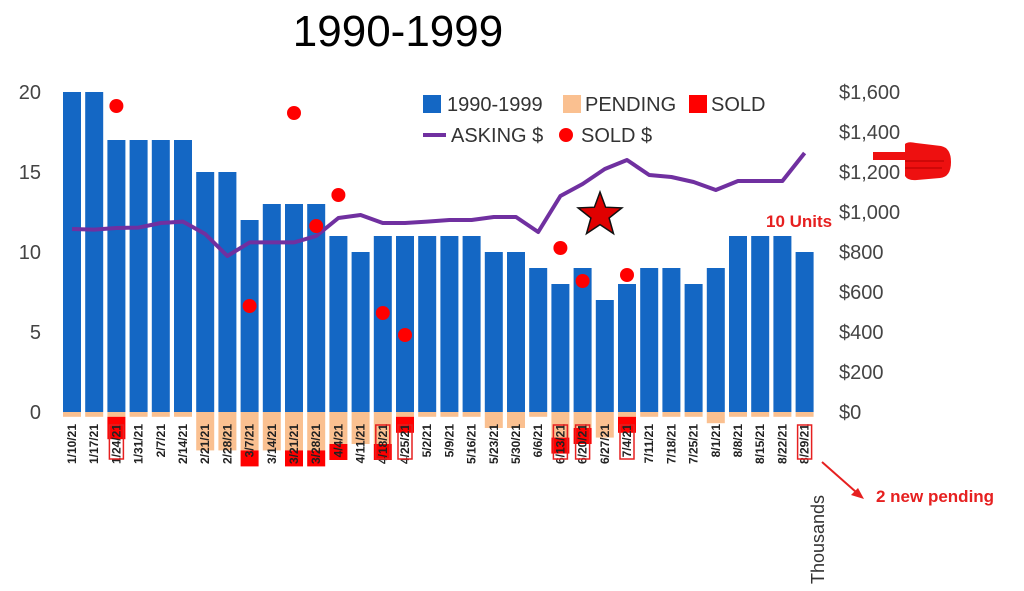  Describe the element at coordinates (649, 444) in the screenshot. I see `x-tick-label: 7/11/21` at that location.